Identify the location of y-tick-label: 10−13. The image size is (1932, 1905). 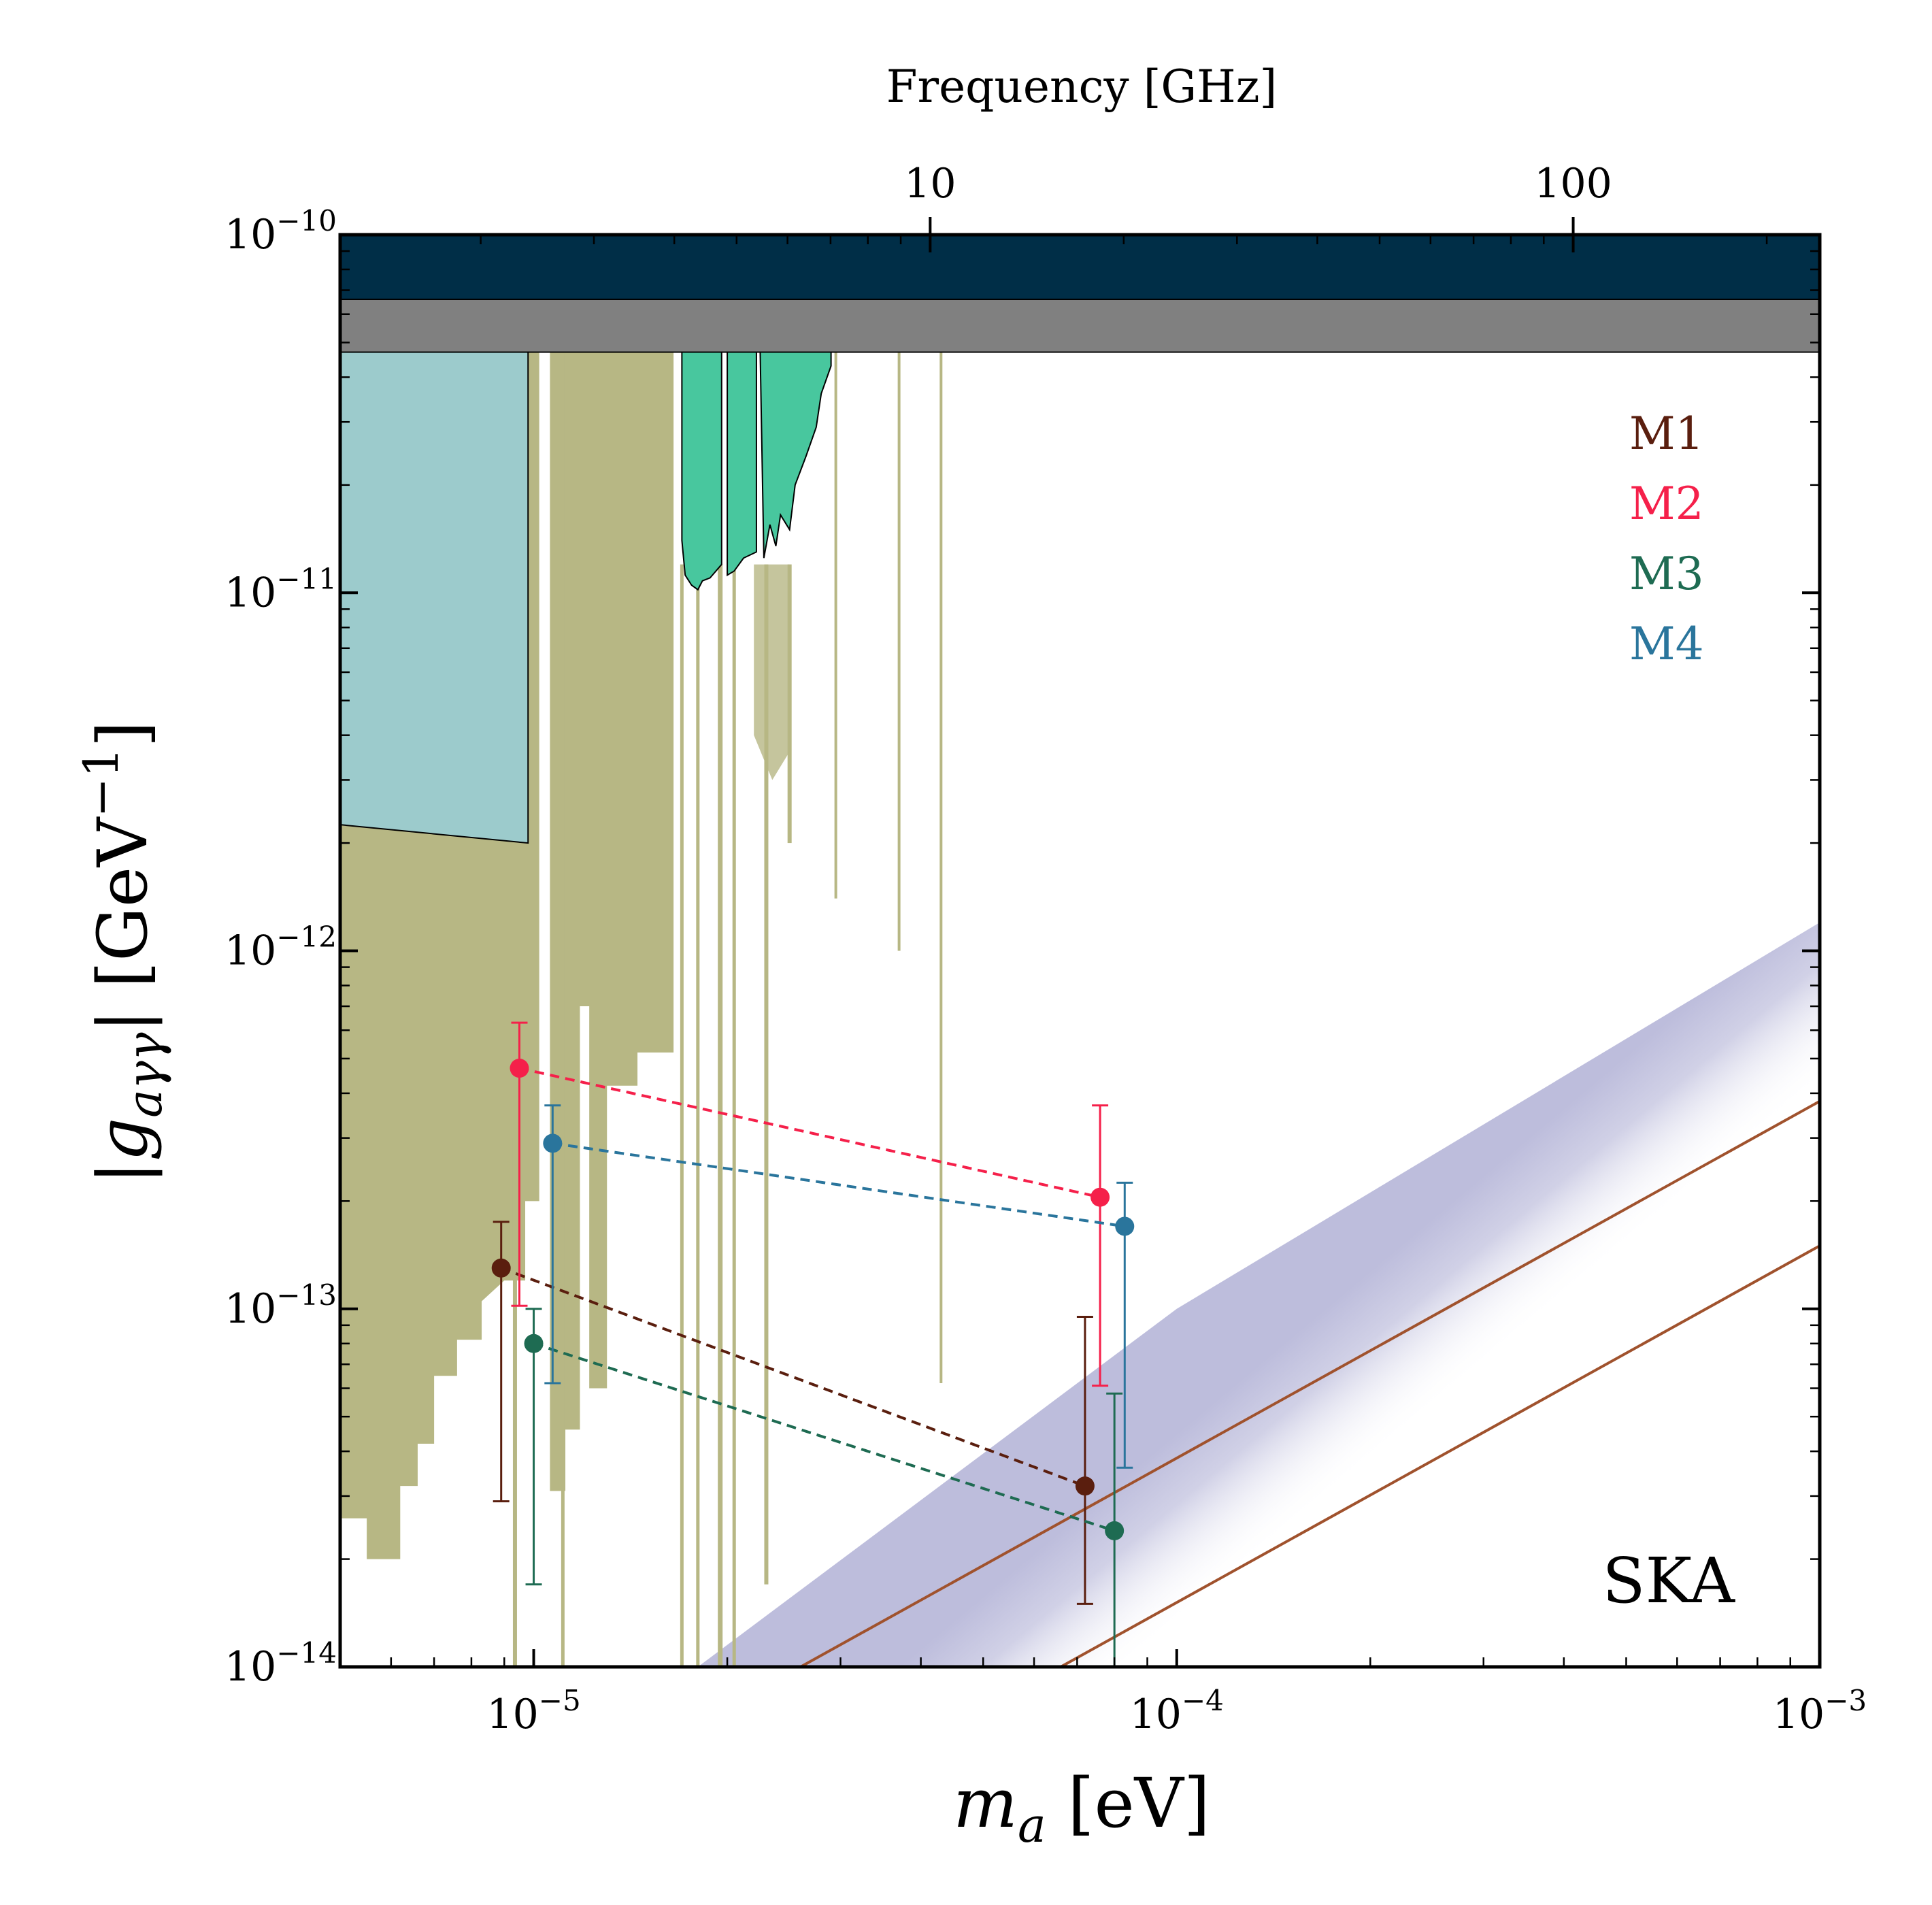
(280, 1305).